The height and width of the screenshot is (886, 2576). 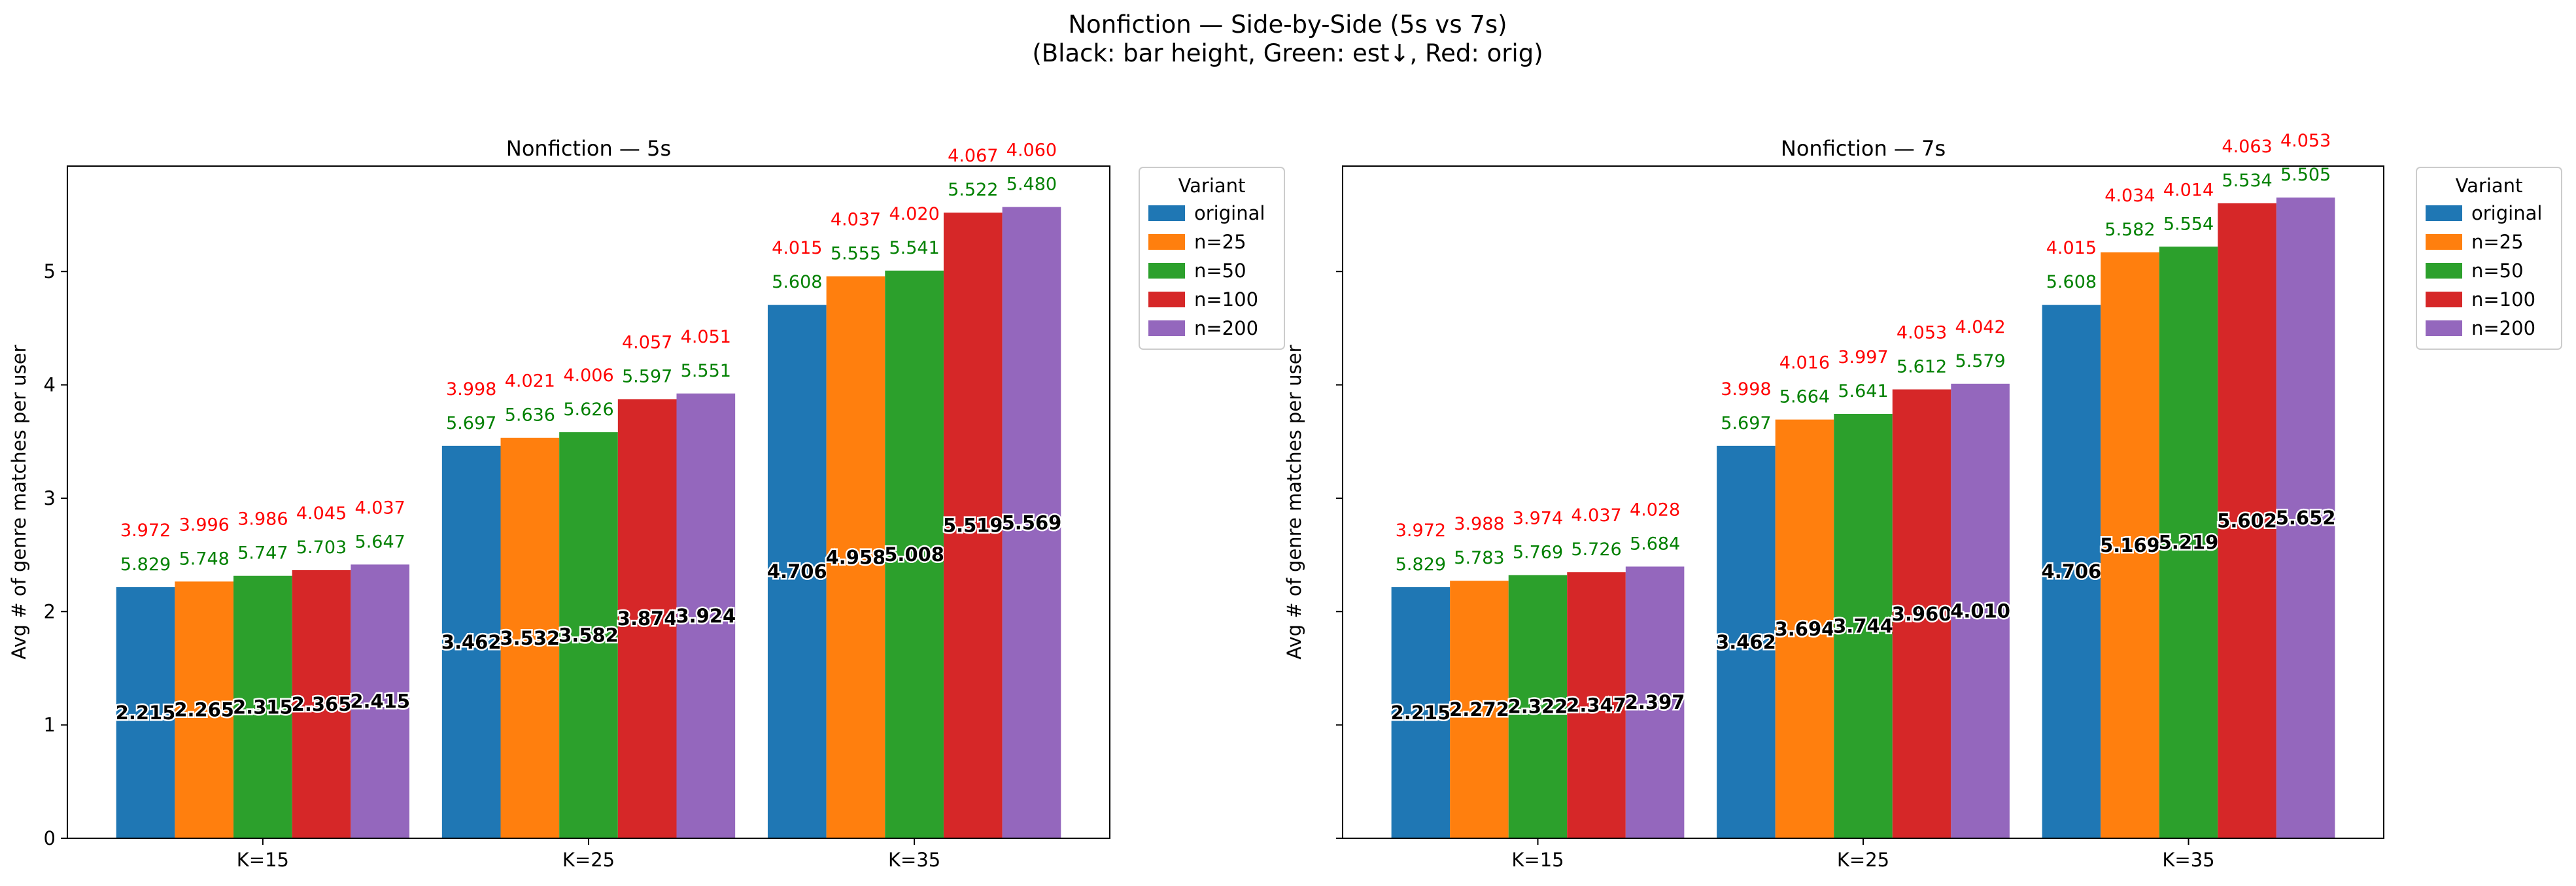 I want to click on label-height-original-K=25: 3.462, so click(x=1746, y=642).